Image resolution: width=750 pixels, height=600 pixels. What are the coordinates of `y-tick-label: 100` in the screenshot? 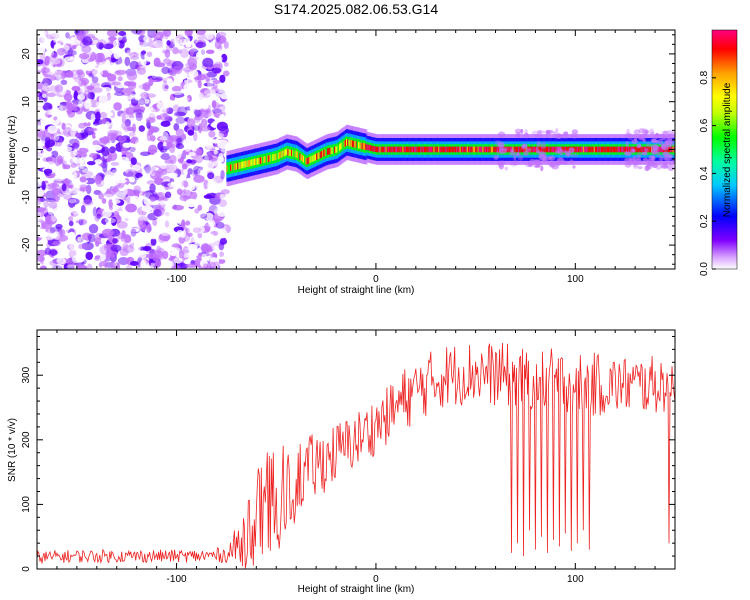 It's located at (26, 504).